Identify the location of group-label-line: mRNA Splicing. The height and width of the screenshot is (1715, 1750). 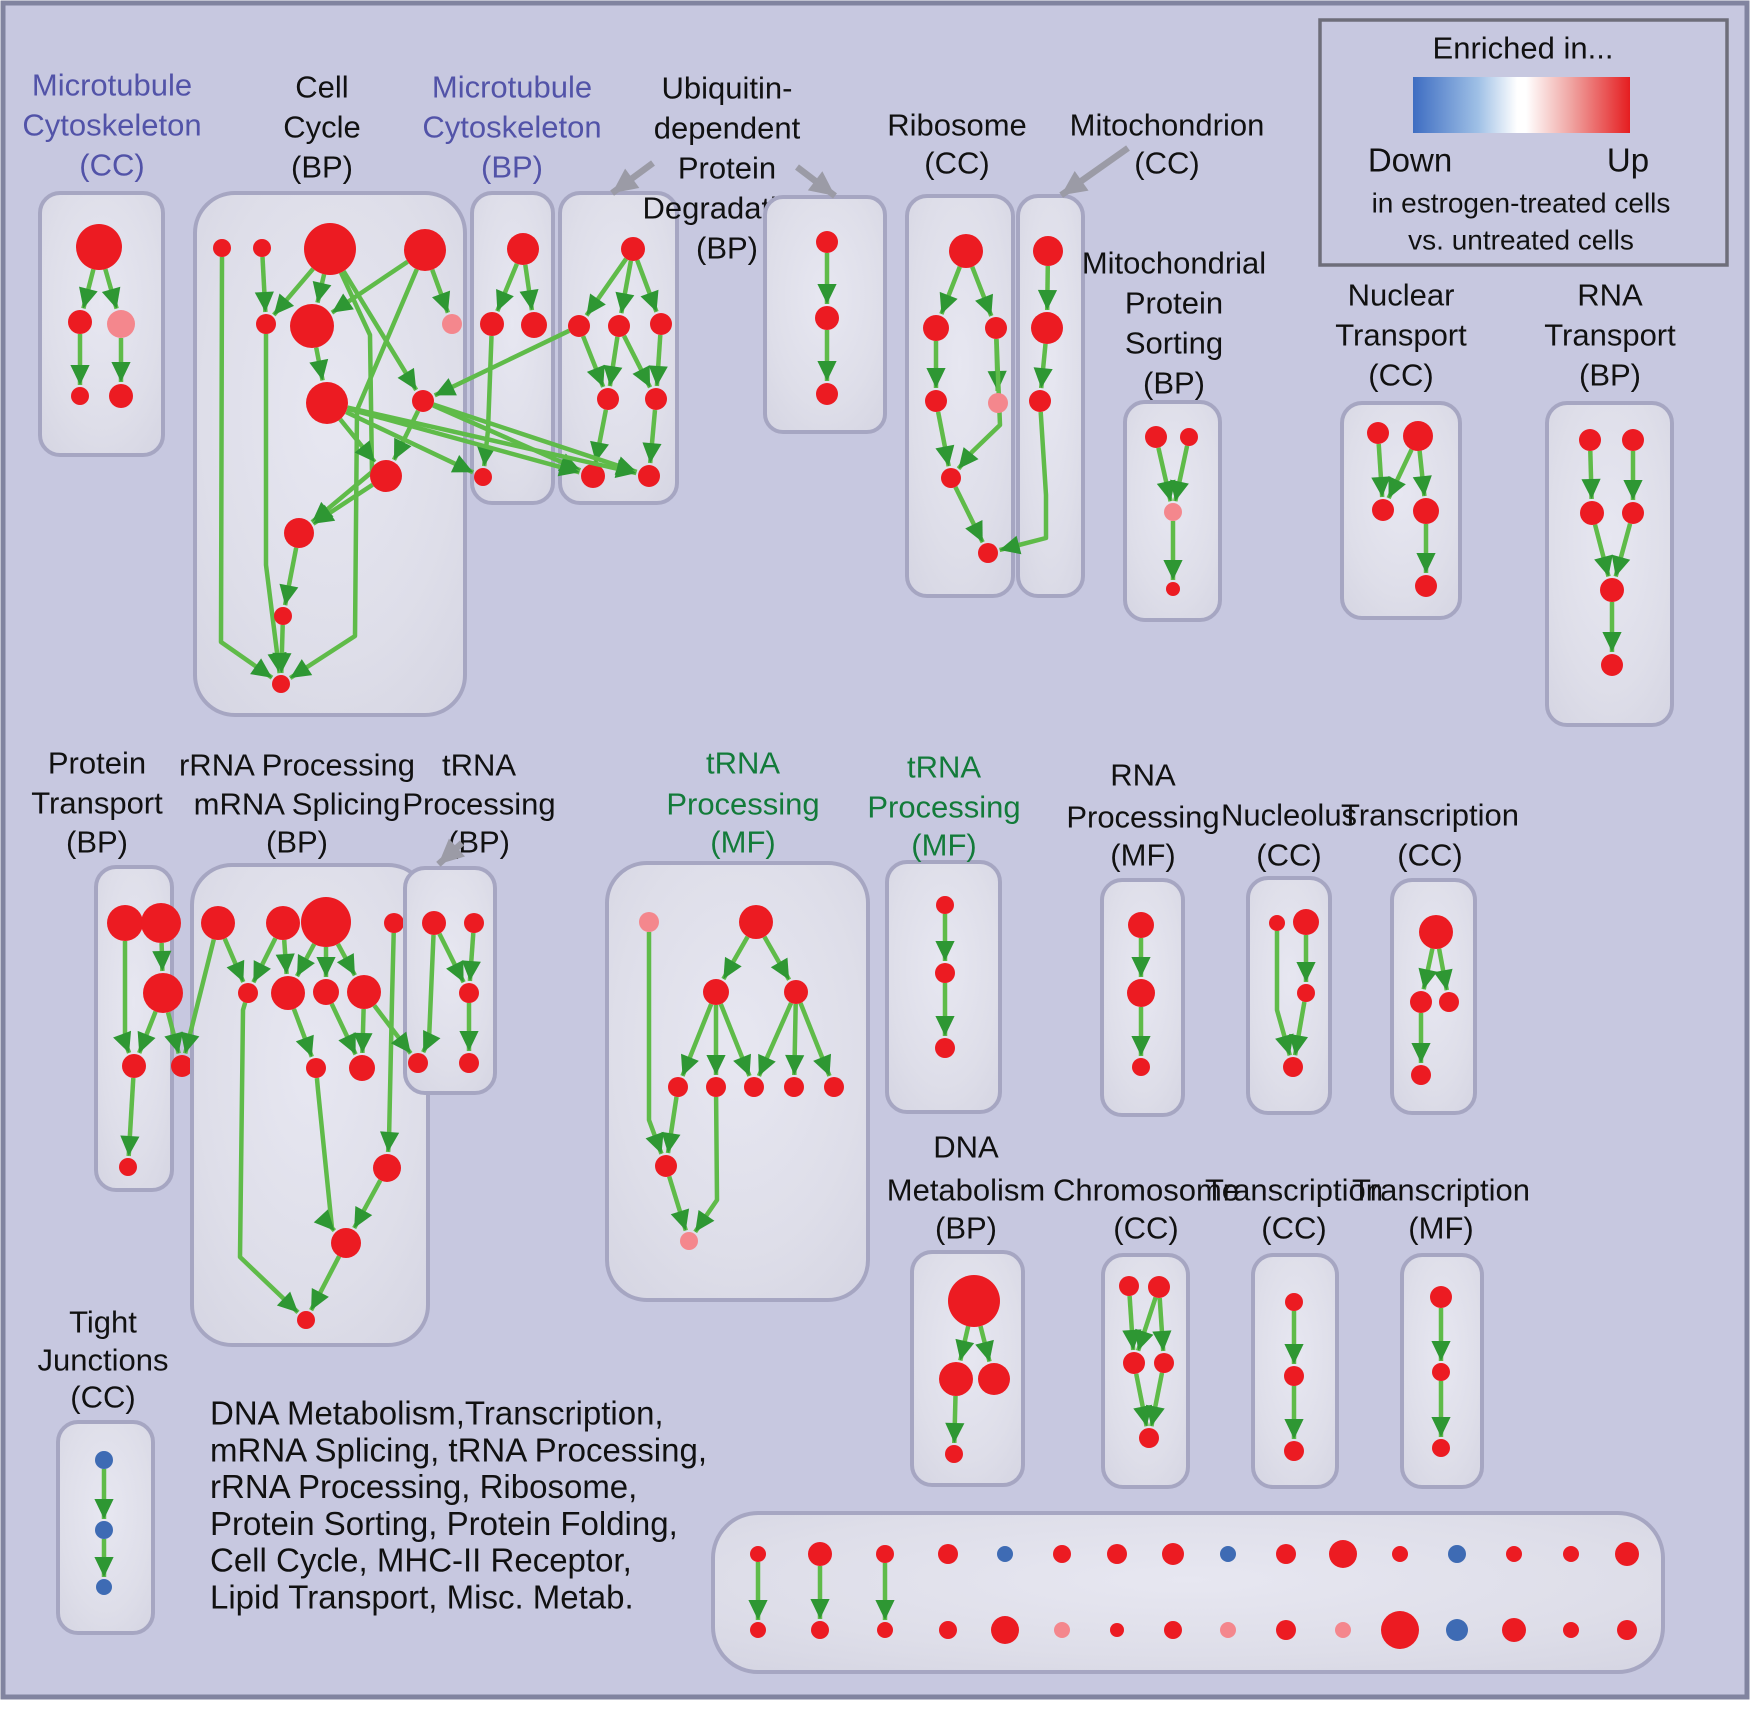
(297, 804).